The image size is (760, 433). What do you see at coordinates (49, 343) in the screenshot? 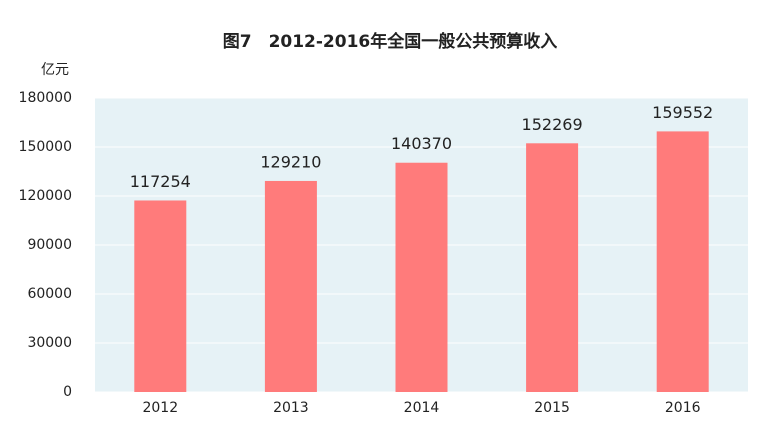
I see `y-tick-label: 30000` at bounding box center [49, 343].